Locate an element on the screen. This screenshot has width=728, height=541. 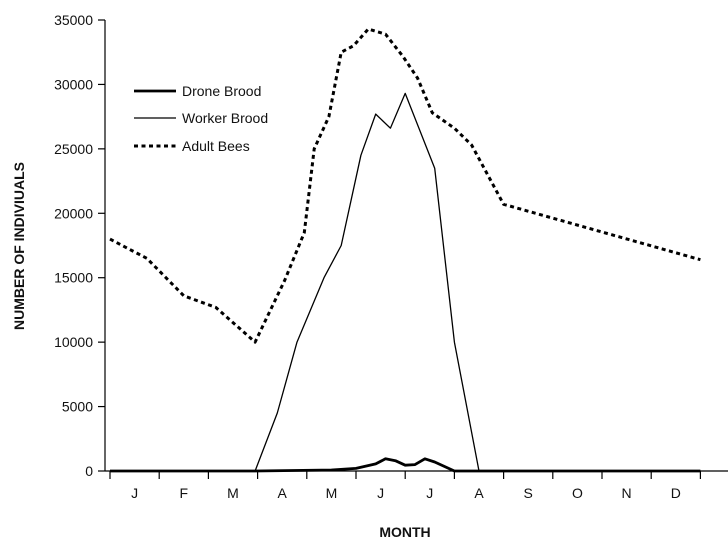
series-line-drone-brood is located at coordinates (405, 465).